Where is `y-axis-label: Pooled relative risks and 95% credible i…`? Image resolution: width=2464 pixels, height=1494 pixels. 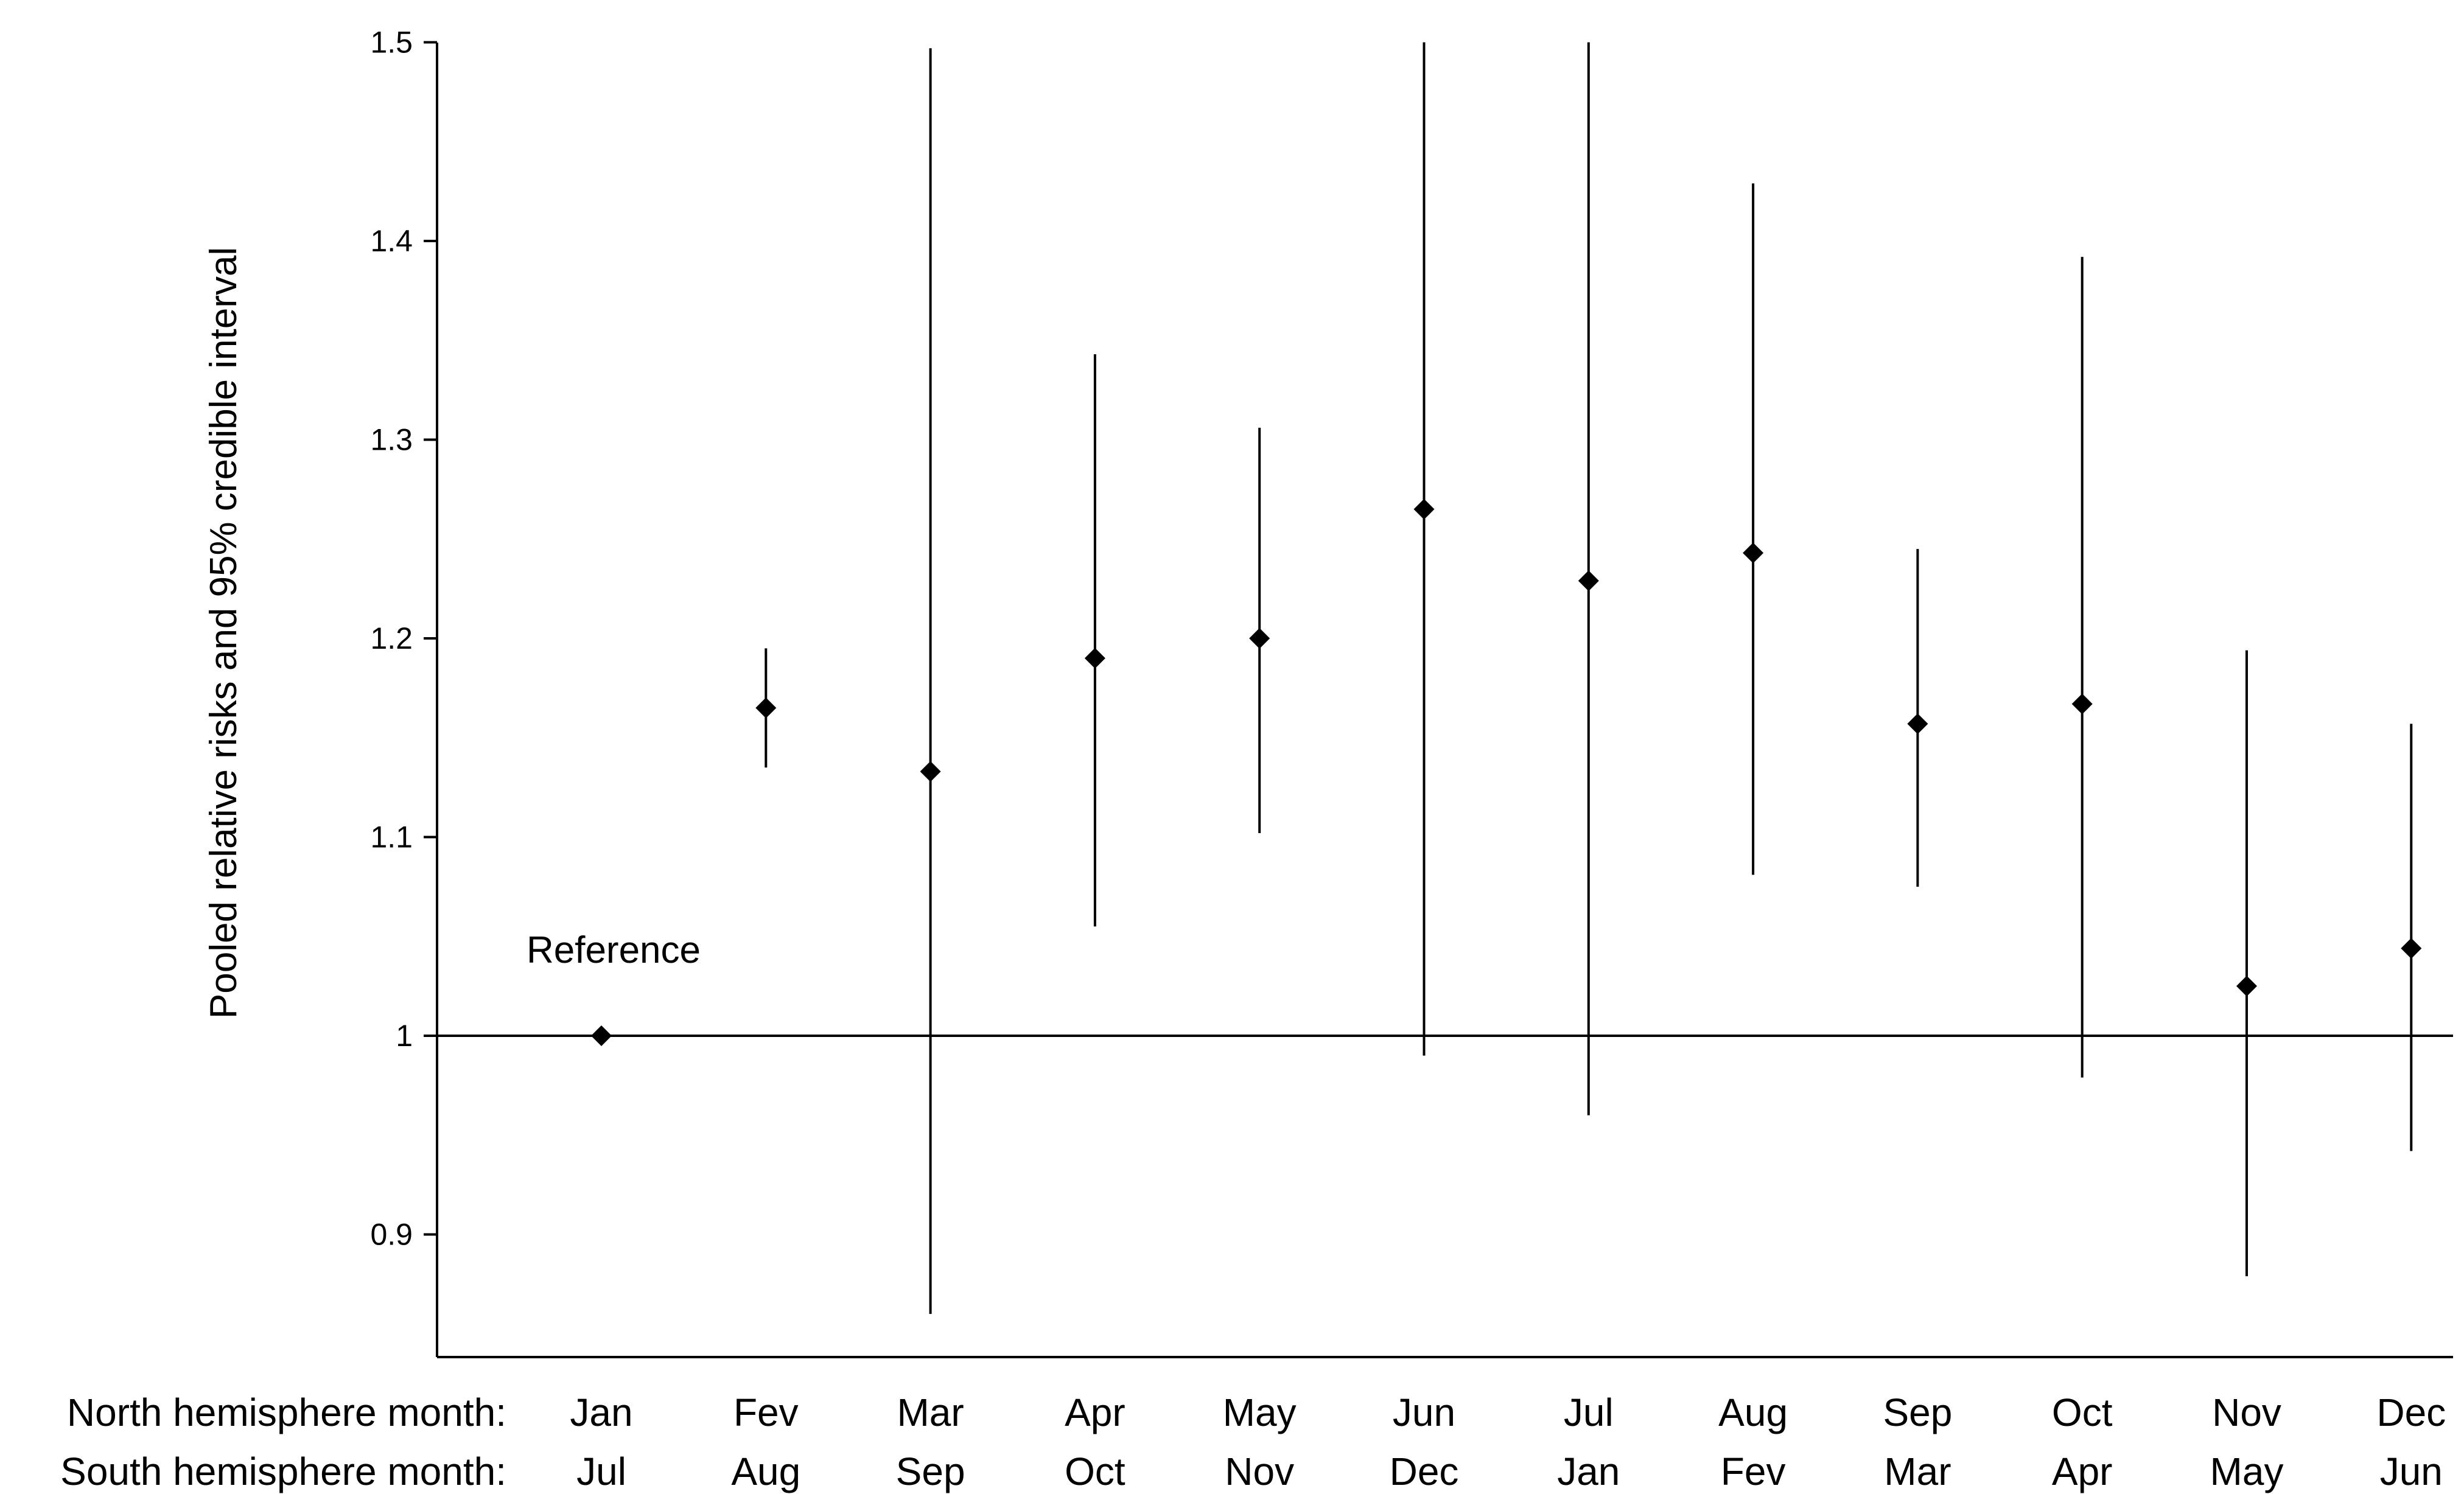 y-axis-label: Pooled relative risks and 95% credible i… is located at coordinates (224, 633).